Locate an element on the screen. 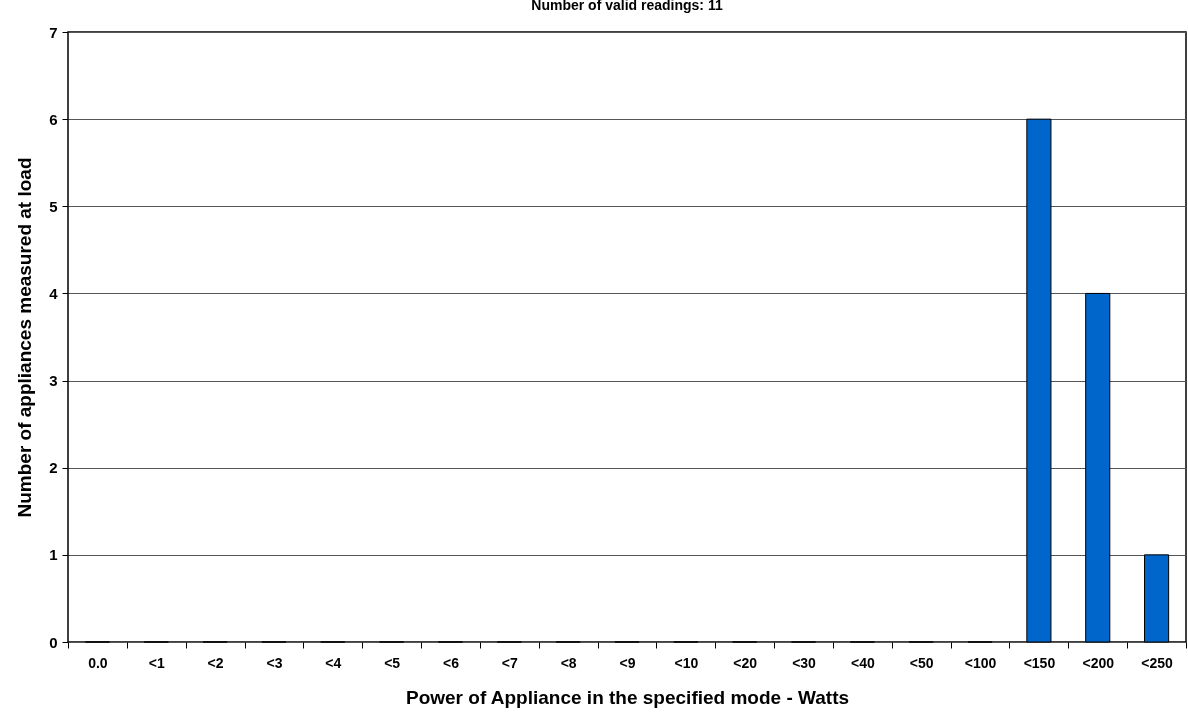 The image size is (1188, 722). y-tick-label: 7 is located at coordinates (53, 32).